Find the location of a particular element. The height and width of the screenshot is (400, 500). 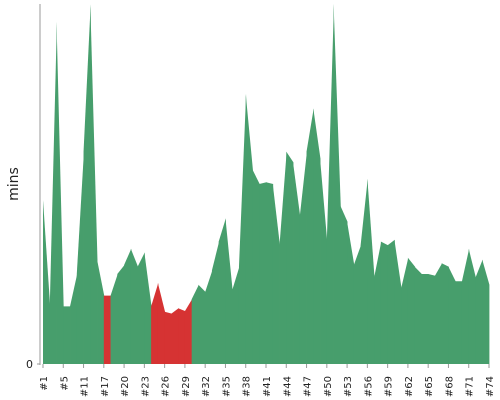

x-tick-label: #11 is located at coordinates (85, 386).